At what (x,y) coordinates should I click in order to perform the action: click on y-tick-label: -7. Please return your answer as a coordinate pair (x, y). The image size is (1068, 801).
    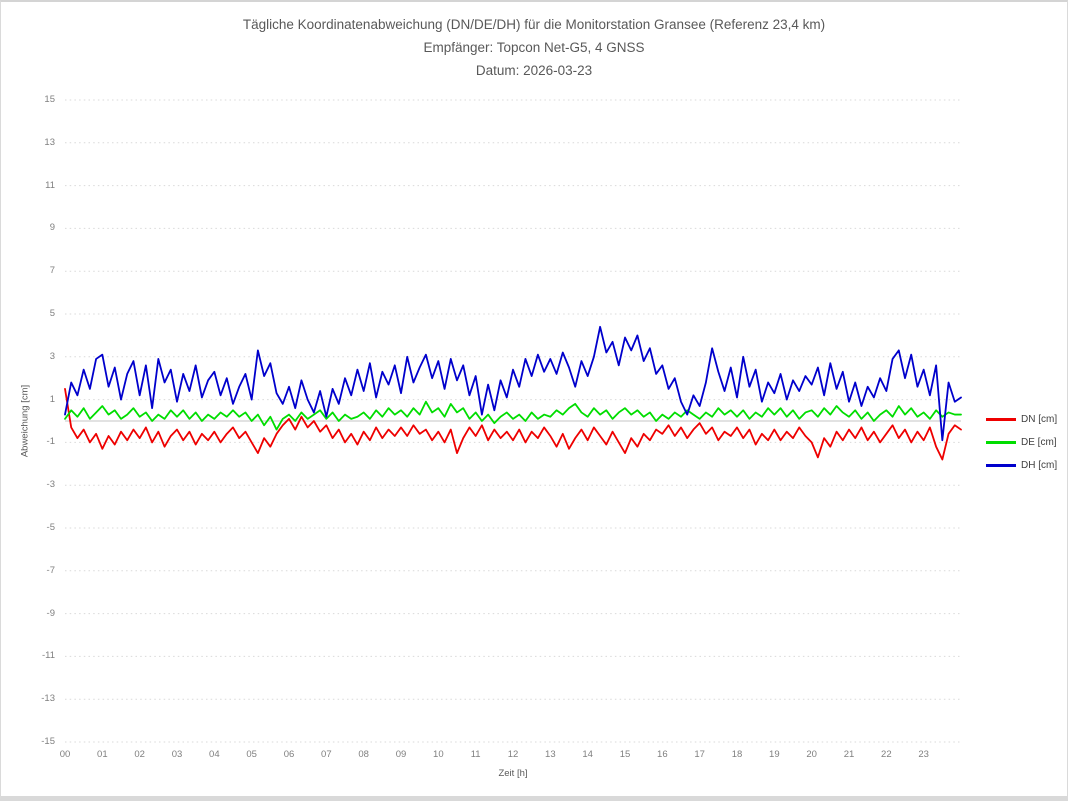
    Looking at the image, I should click on (50, 570).